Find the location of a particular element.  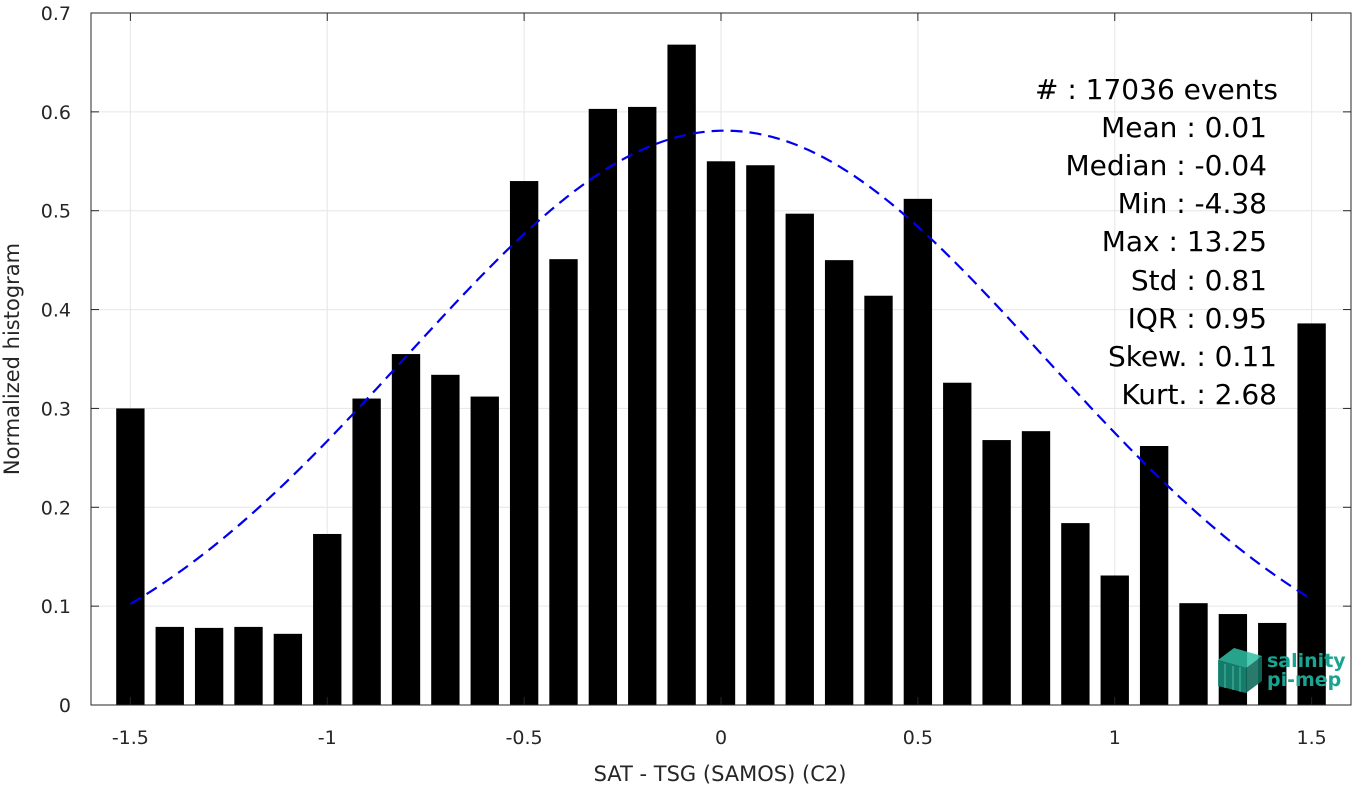

stat-skew: Skew. : 0.11 is located at coordinates (1192, 356).